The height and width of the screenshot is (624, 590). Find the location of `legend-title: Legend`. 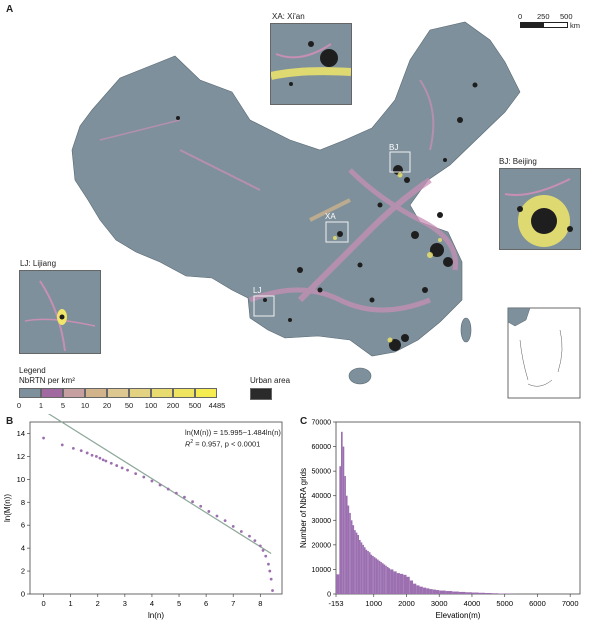

legend-title: Legend is located at coordinates (32, 370).